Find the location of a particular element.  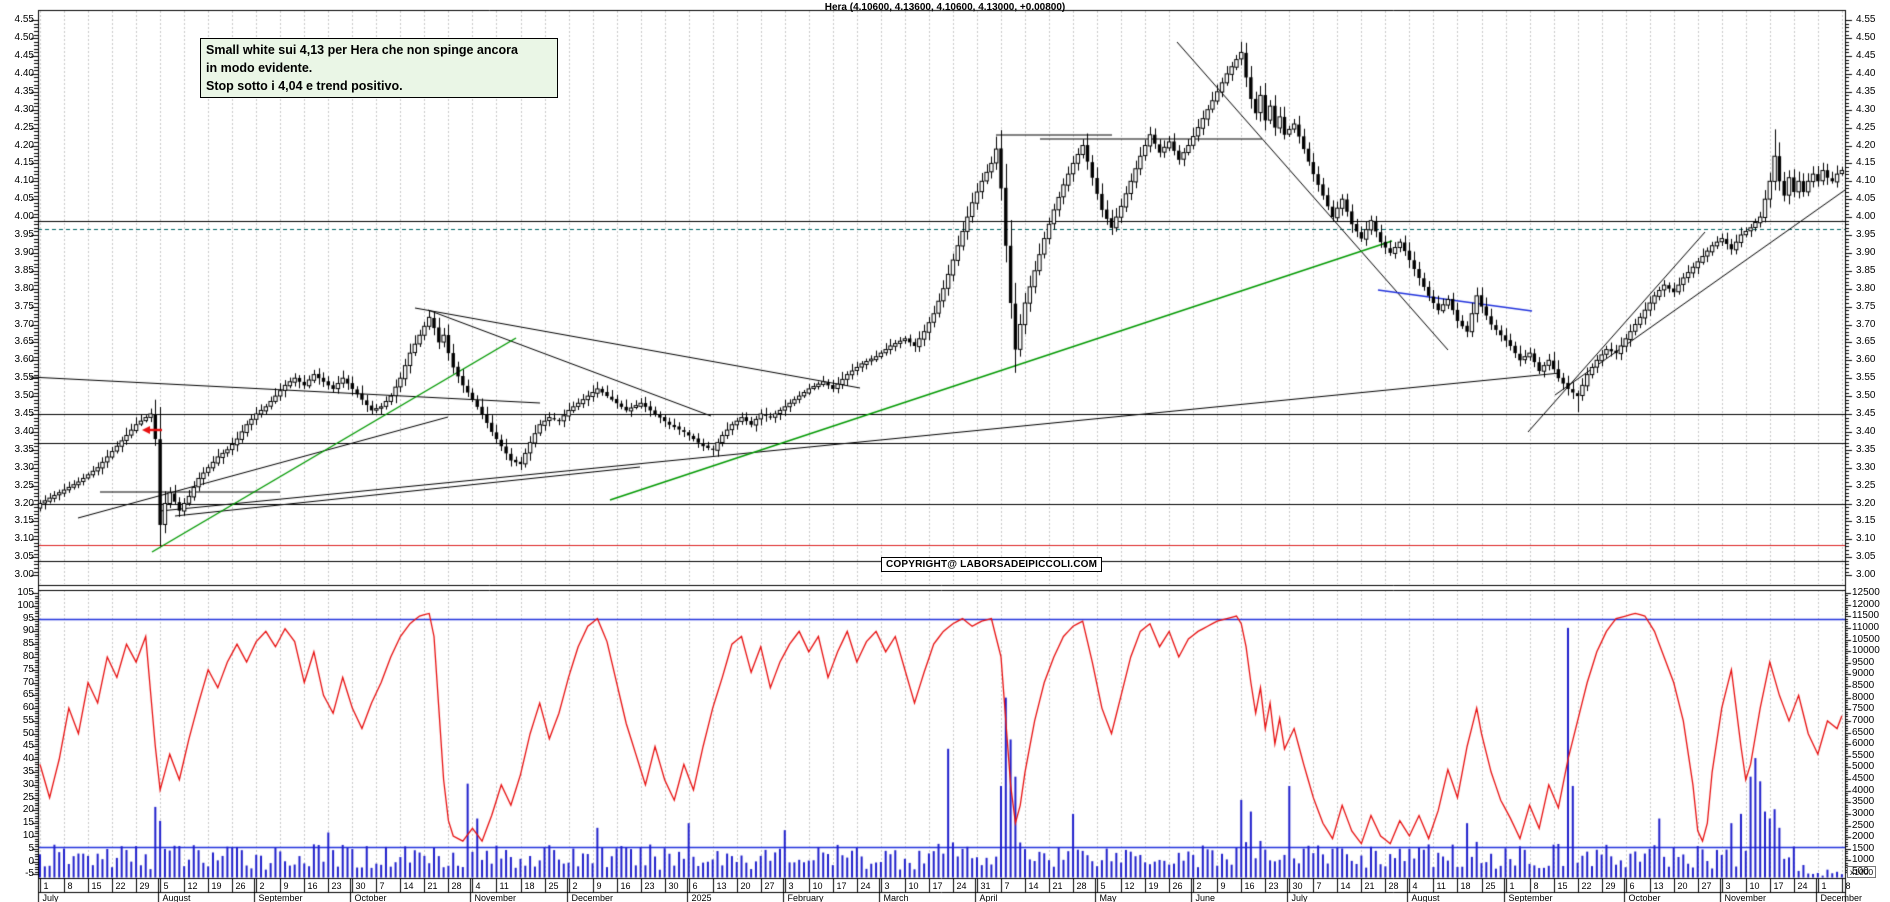

volume-tick-label: 9500 is located at coordinates (1863, 662).